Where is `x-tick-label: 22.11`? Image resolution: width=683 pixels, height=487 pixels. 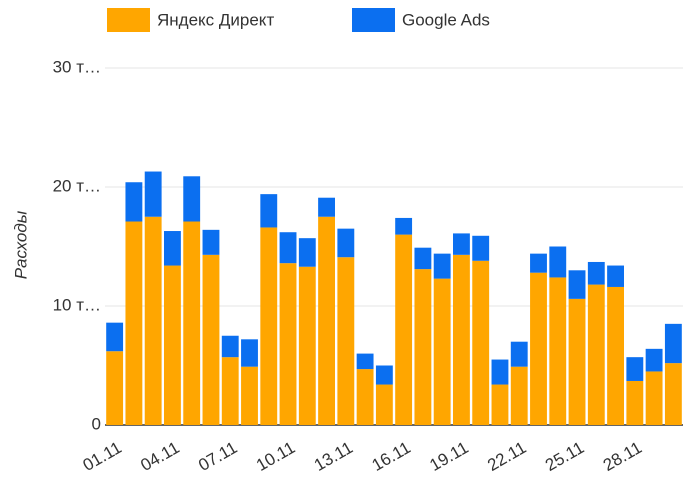 x-tick-label: 22.11 is located at coordinates (506, 456).